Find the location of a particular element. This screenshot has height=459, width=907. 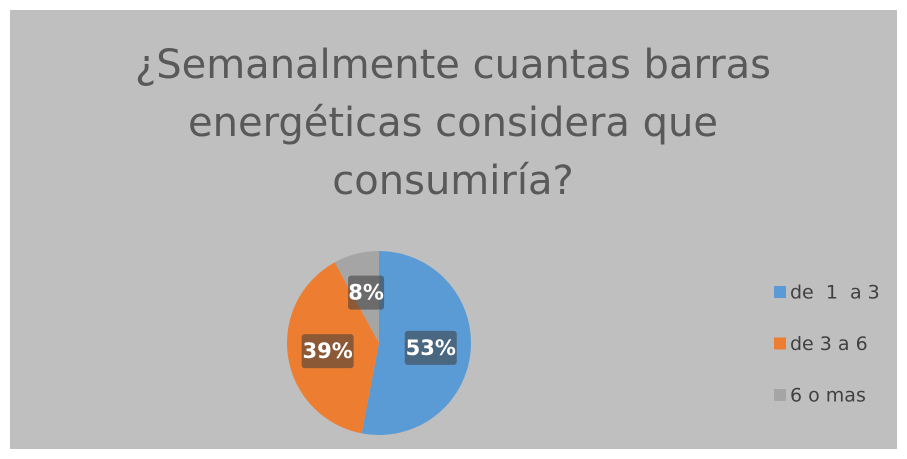

legend-label: de 3 a 6 is located at coordinates (829, 344).